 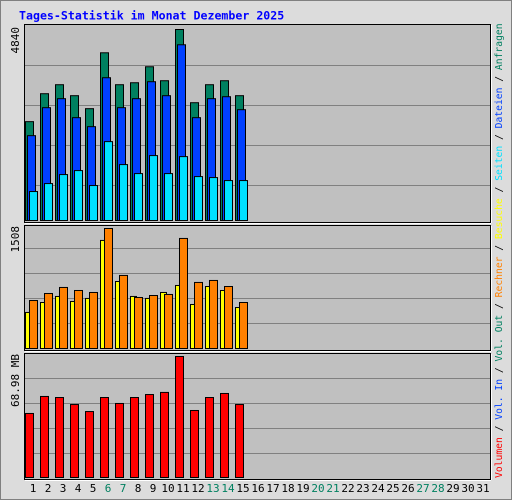 What do you see at coordinates (228, 488) in the screenshot?
I see `x-tick-label: 14` at bounding box center [228, 488].